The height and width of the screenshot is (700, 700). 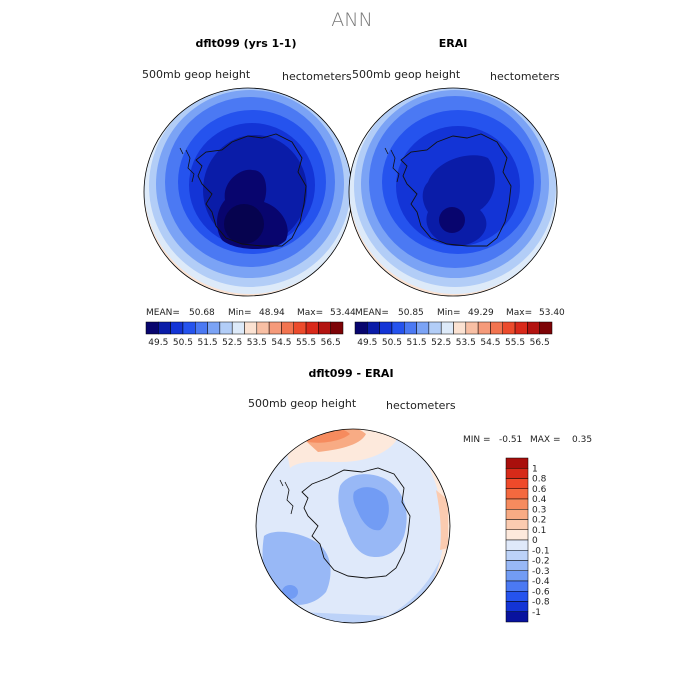 I want to click on colorbar-tick-label: 0.1, so click(x=539, y=531).